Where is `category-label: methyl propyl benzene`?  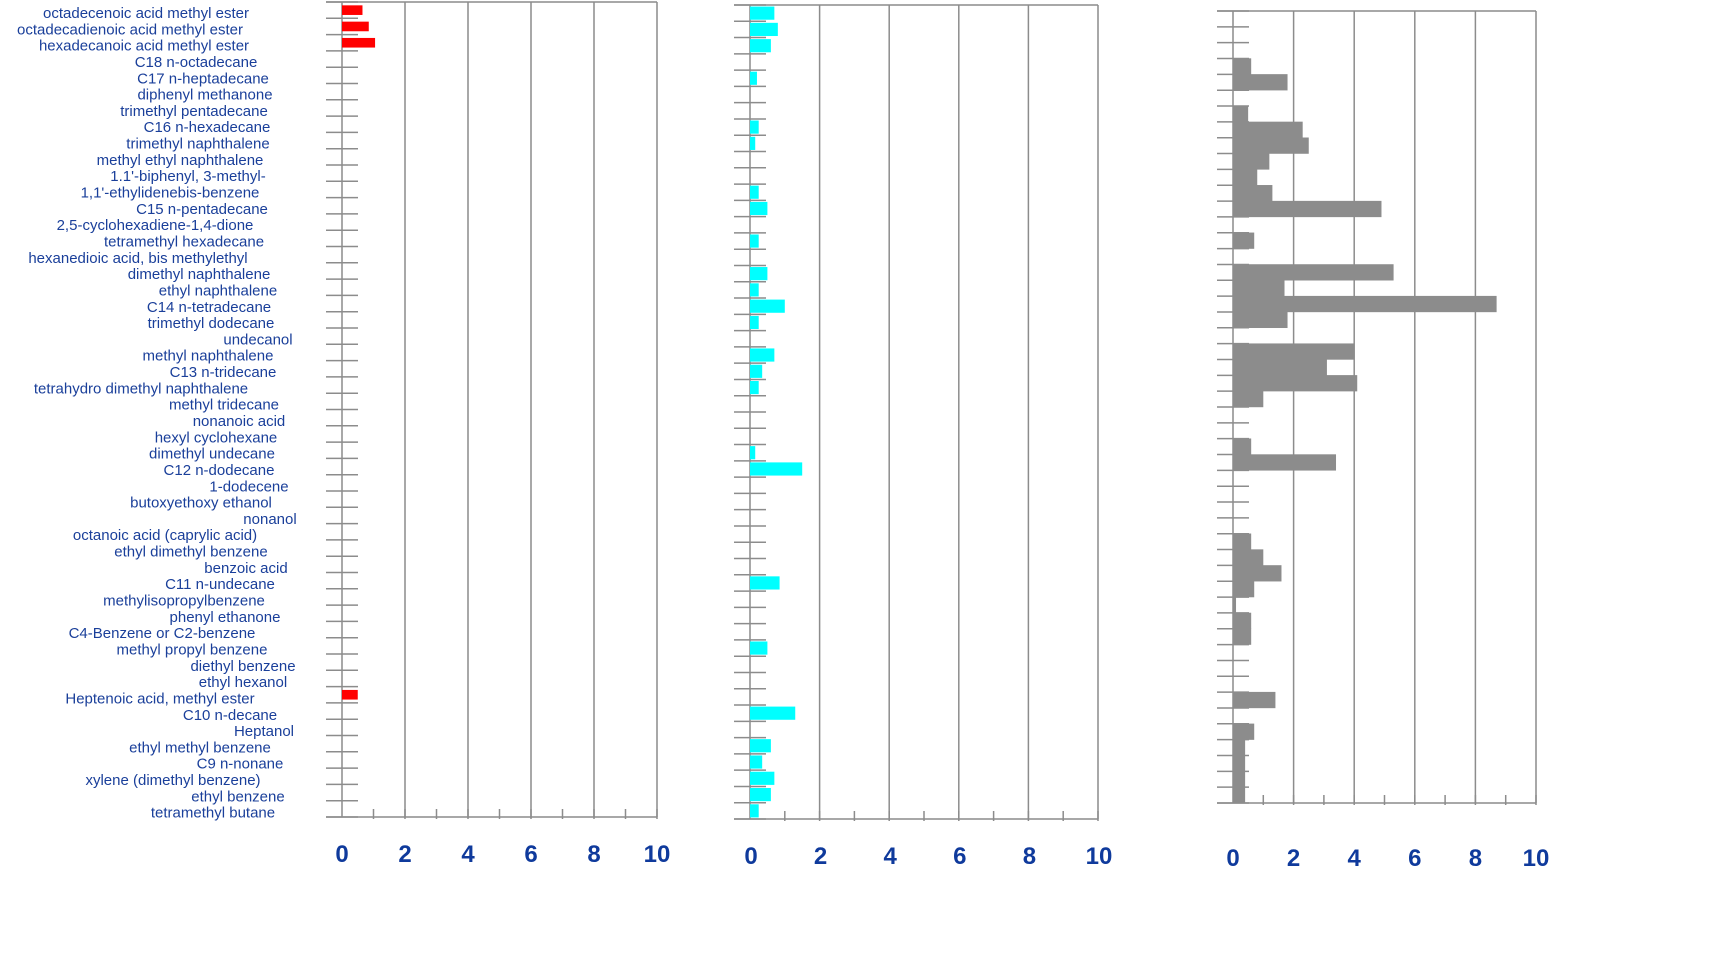
category-label: methyl propyl benzene is located at coordinates (192, 650).